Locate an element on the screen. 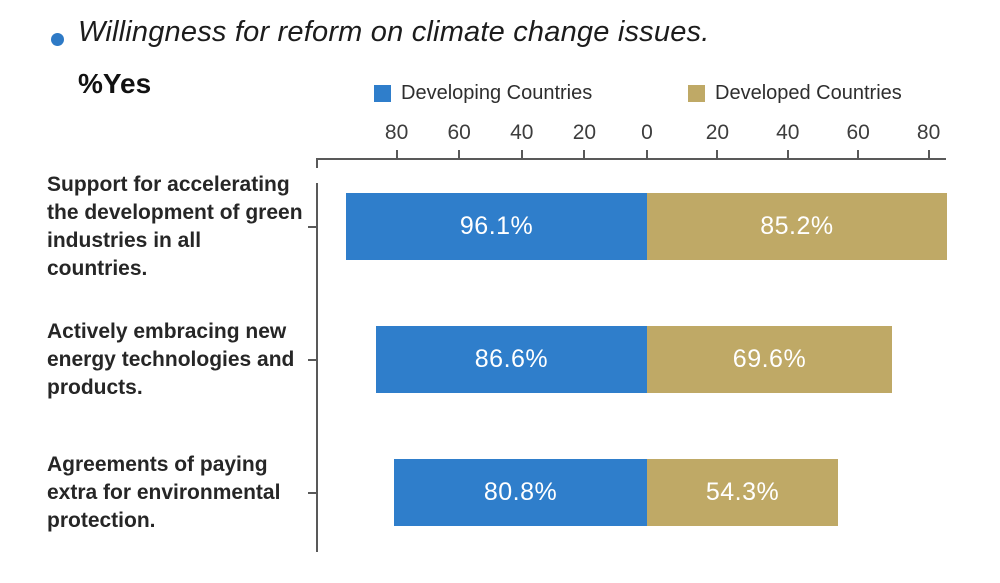 The height and width of the screenshot is (583, 1000). axis-tick-label: 0 is located at coordinates (647, 132).